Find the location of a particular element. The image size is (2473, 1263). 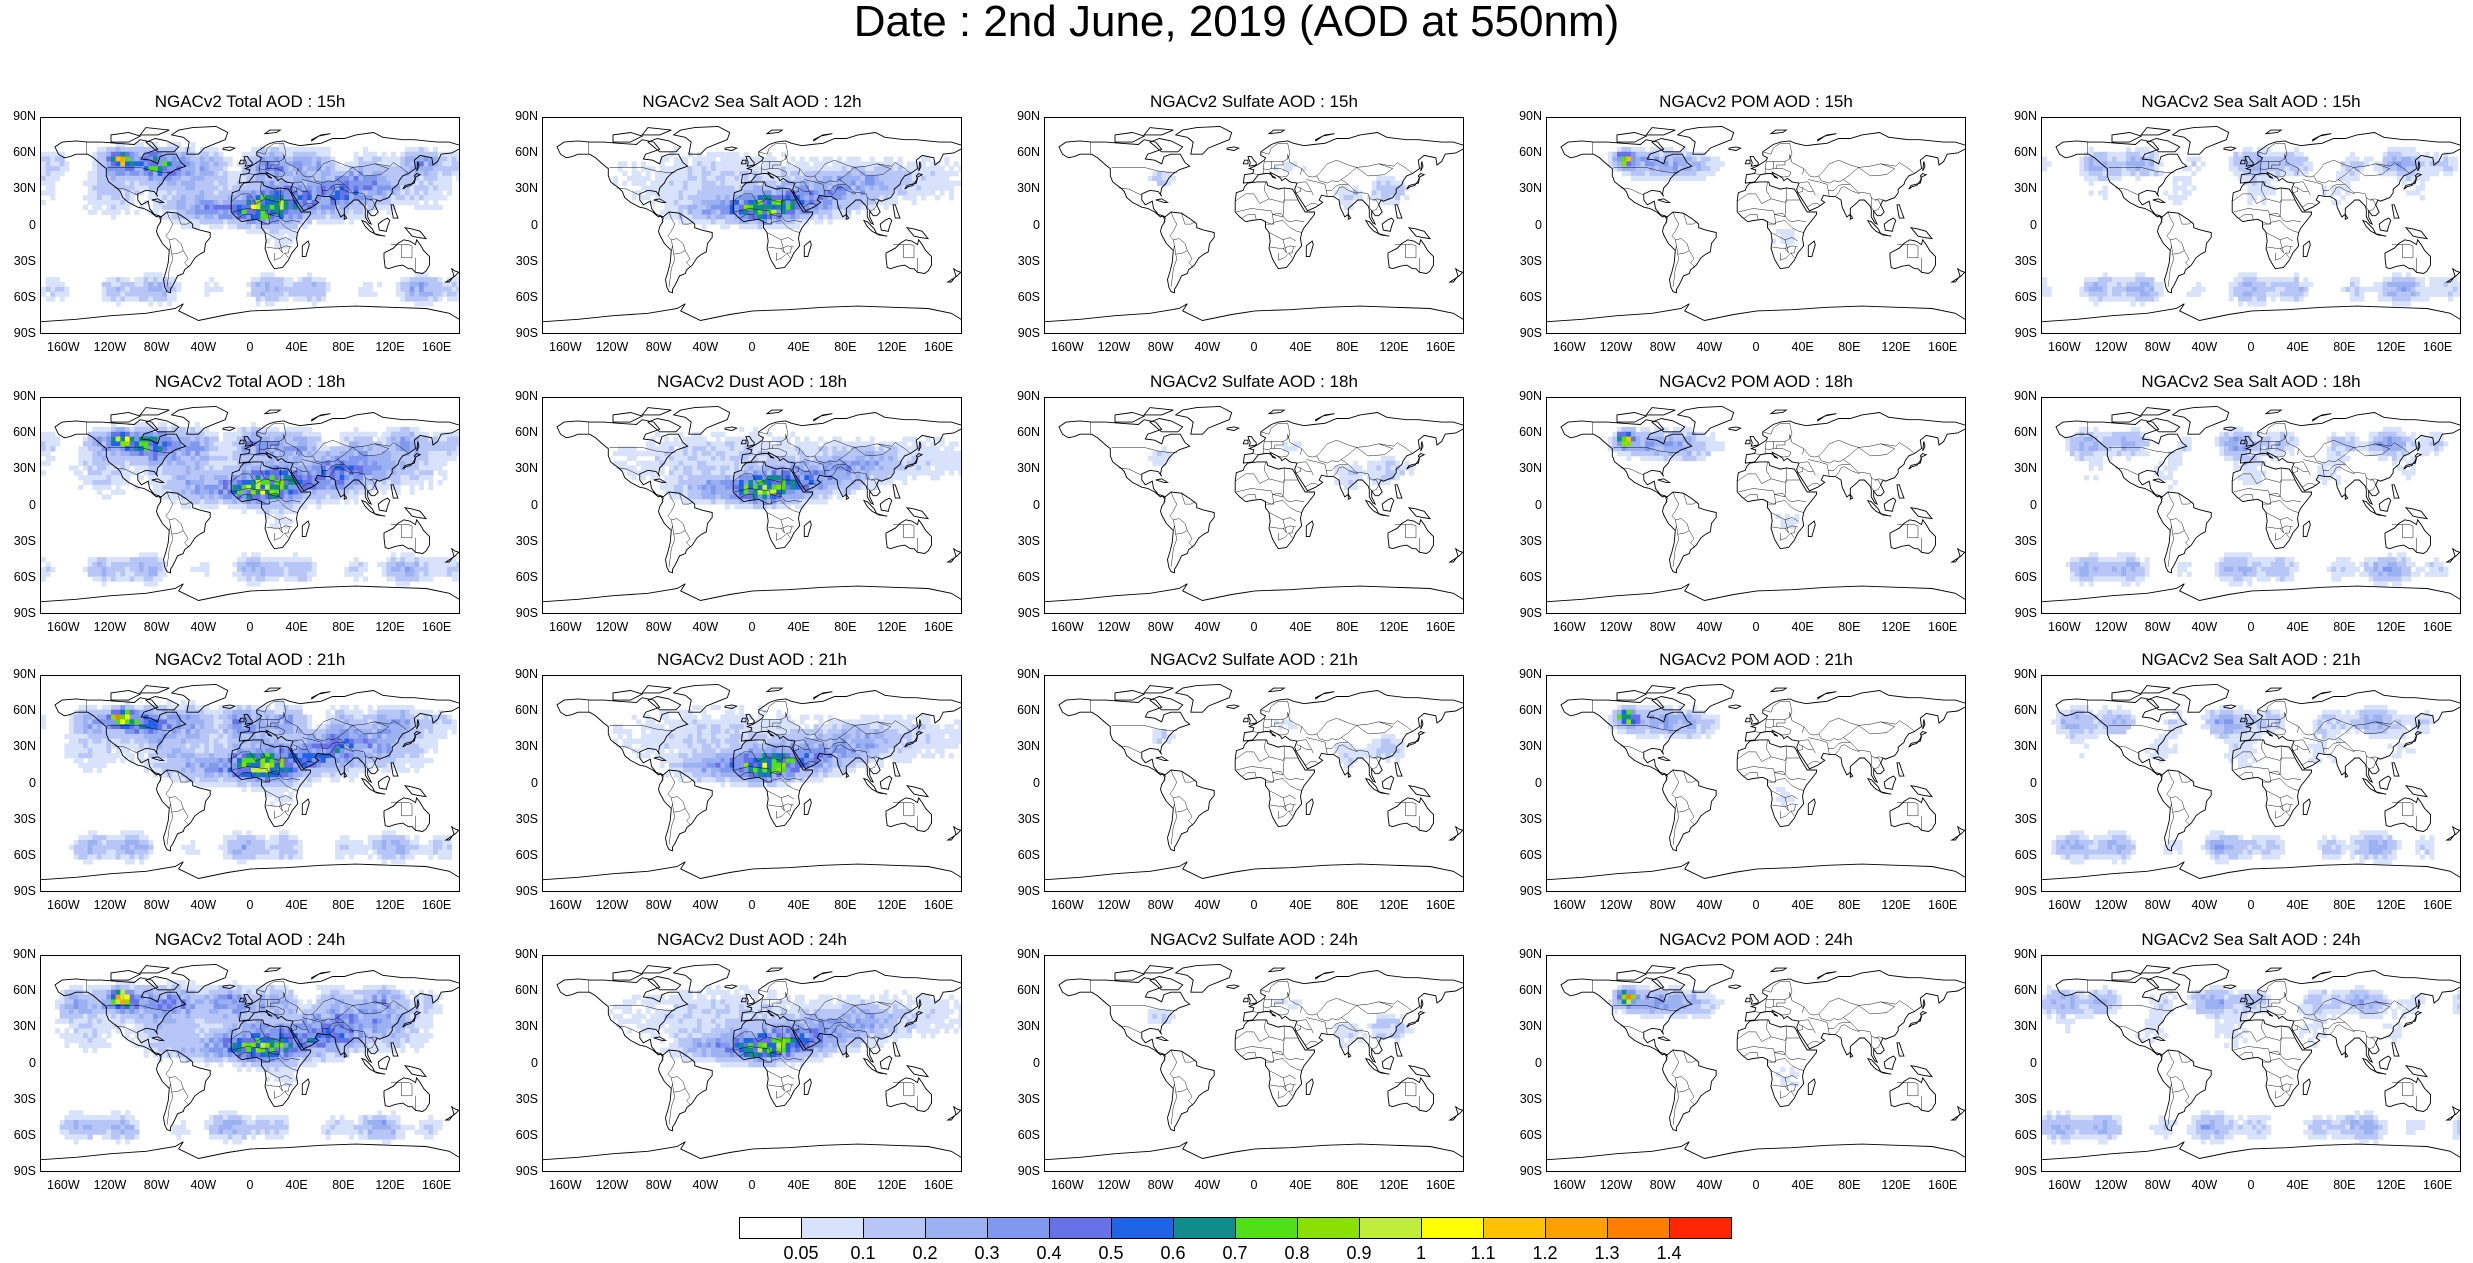

lon-tick-label: 40E is located at coordinates (1301, 1185).